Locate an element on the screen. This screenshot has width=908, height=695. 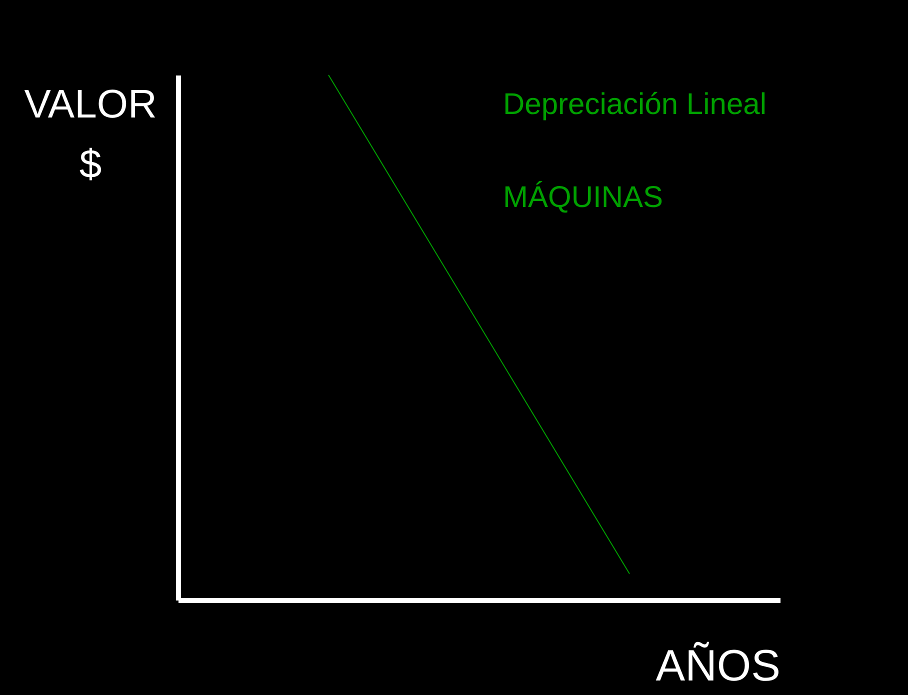
annotation: Depreciación Lineal is located at coordinates (634, 104).